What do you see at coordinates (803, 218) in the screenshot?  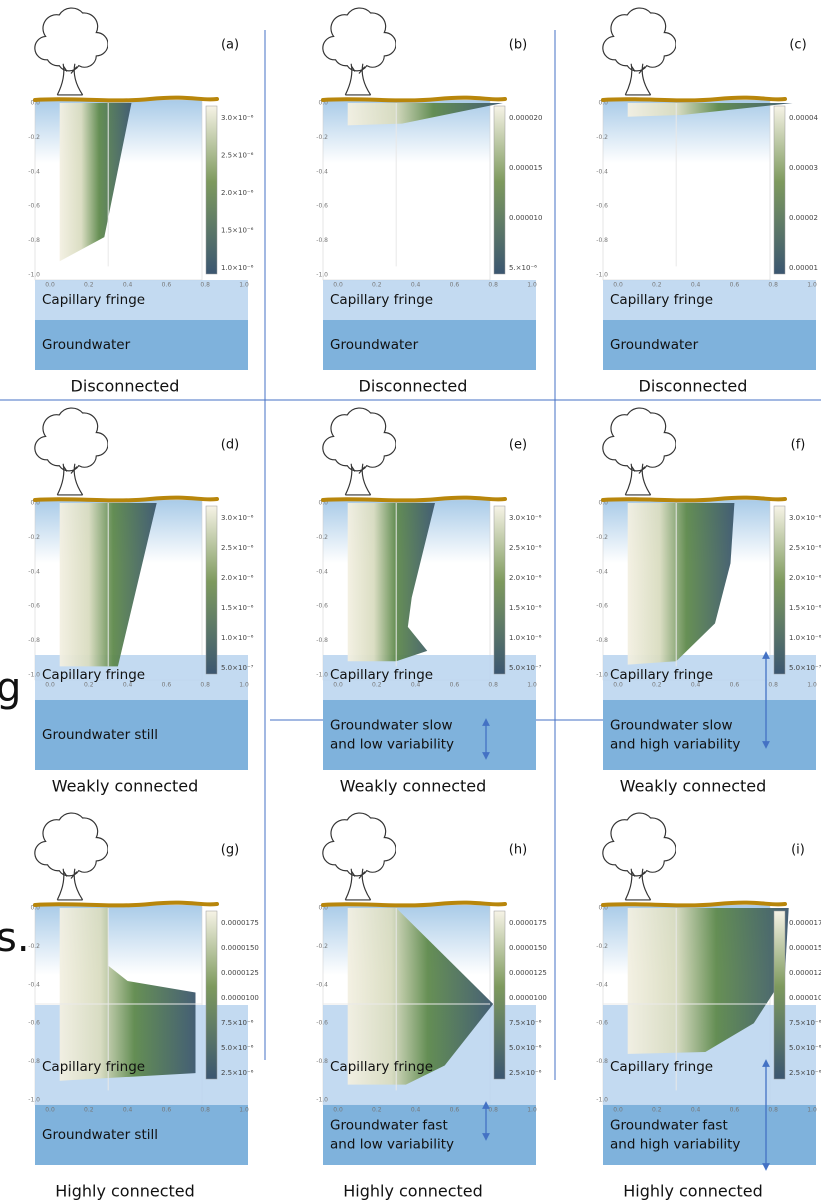 I see `colorbar-label: 0.00002` at bounding box center [803, 218].